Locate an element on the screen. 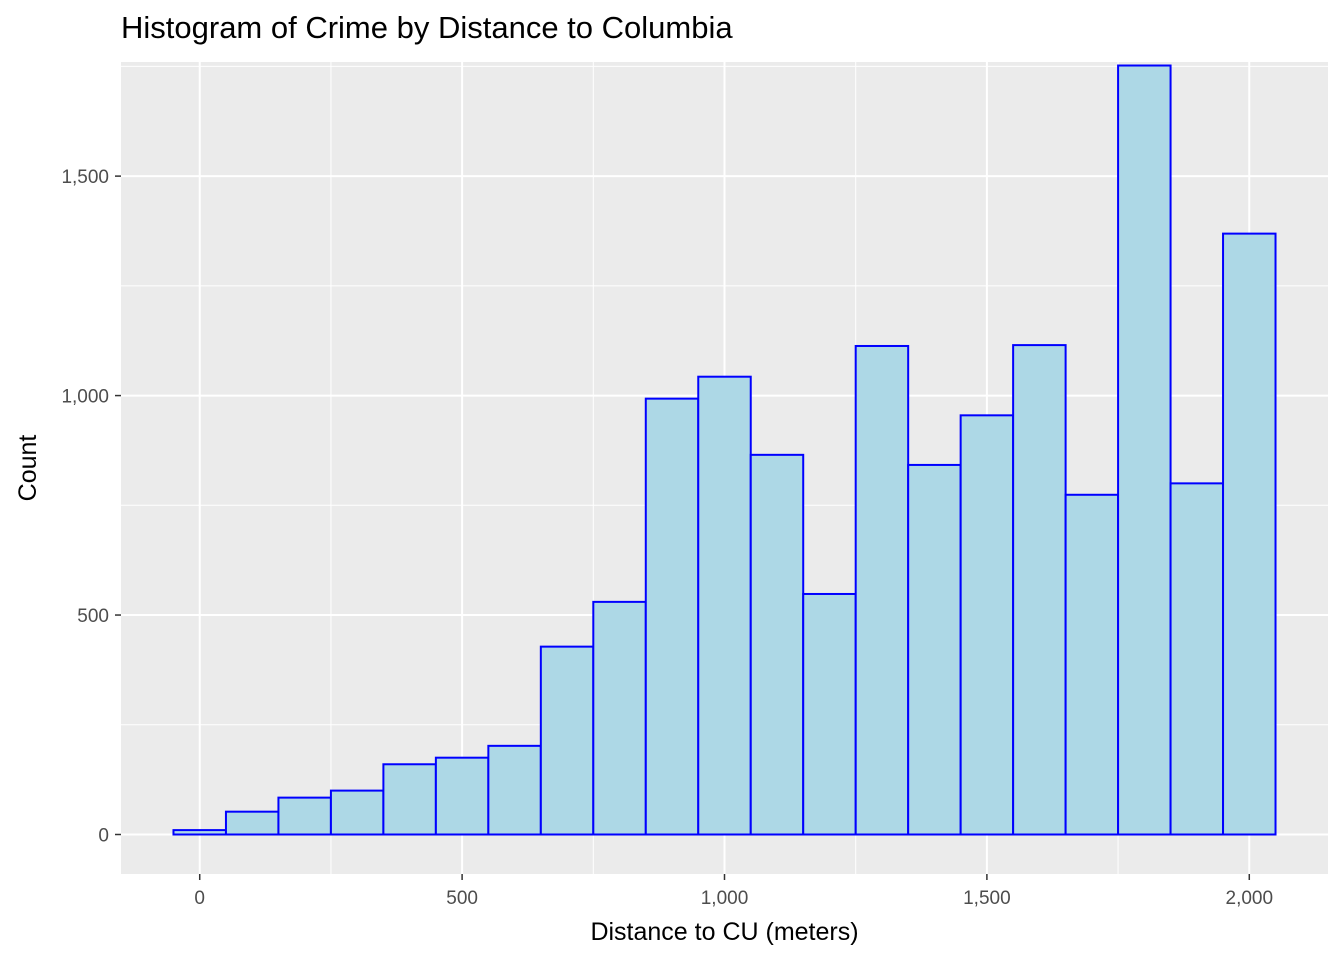 This screenshot has width=1344, height=960. x-tick-label: 0 is located at coordinates (199, 898).